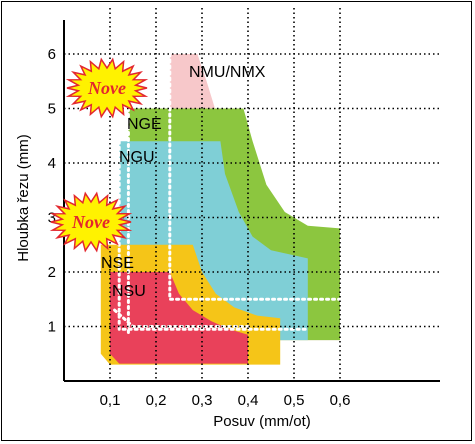  Describe the element at coordinates (52, 54) in the screenshot. I see `y-tick-label: 6` at that location.